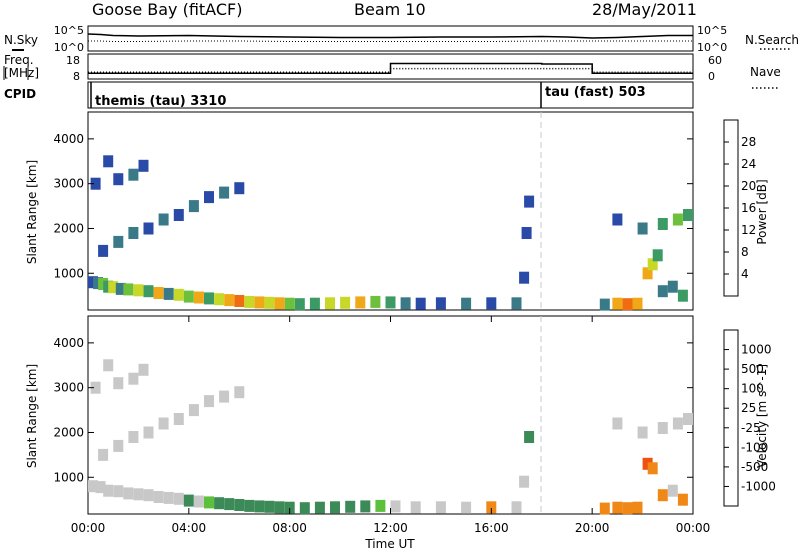  What do you see at coordinates (762, 416) in the screenshot?
I see `velocity-colorbar-label: Velocity [m s^-1]` at bounding box center [762, 416].